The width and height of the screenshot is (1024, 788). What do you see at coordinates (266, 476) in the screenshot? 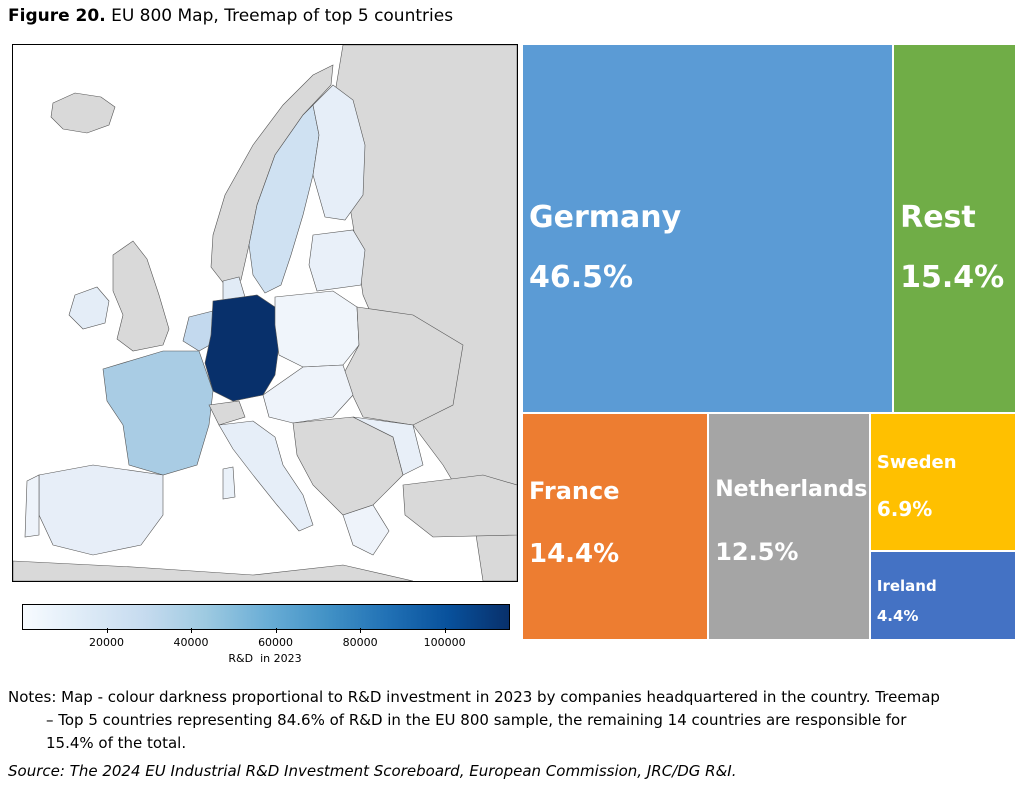
I see `map-italy` at bounding box center [266, 476].